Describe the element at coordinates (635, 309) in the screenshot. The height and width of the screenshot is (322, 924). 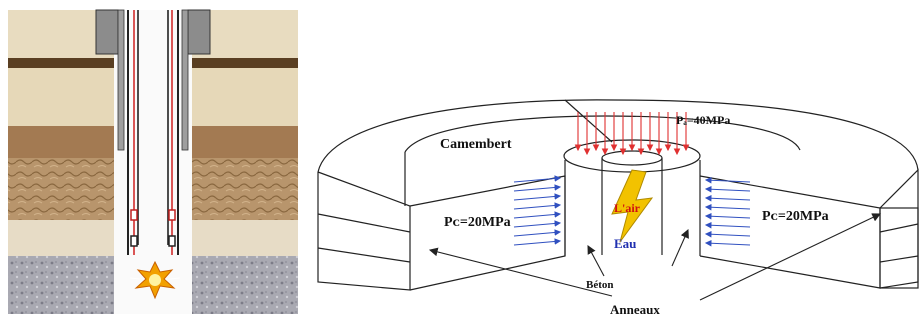
I see `rings-label: Anneaux` at that location.